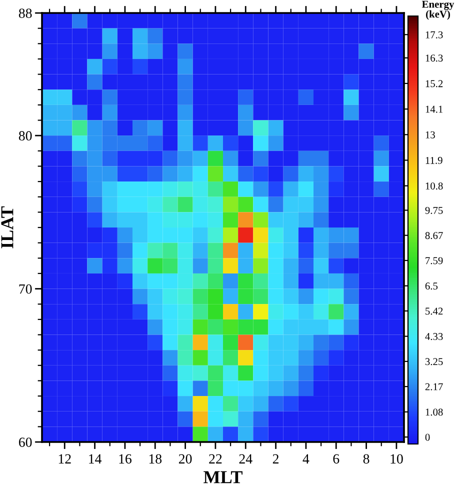  I want to click on color-bar-label: 9.75, so click(434, 210).